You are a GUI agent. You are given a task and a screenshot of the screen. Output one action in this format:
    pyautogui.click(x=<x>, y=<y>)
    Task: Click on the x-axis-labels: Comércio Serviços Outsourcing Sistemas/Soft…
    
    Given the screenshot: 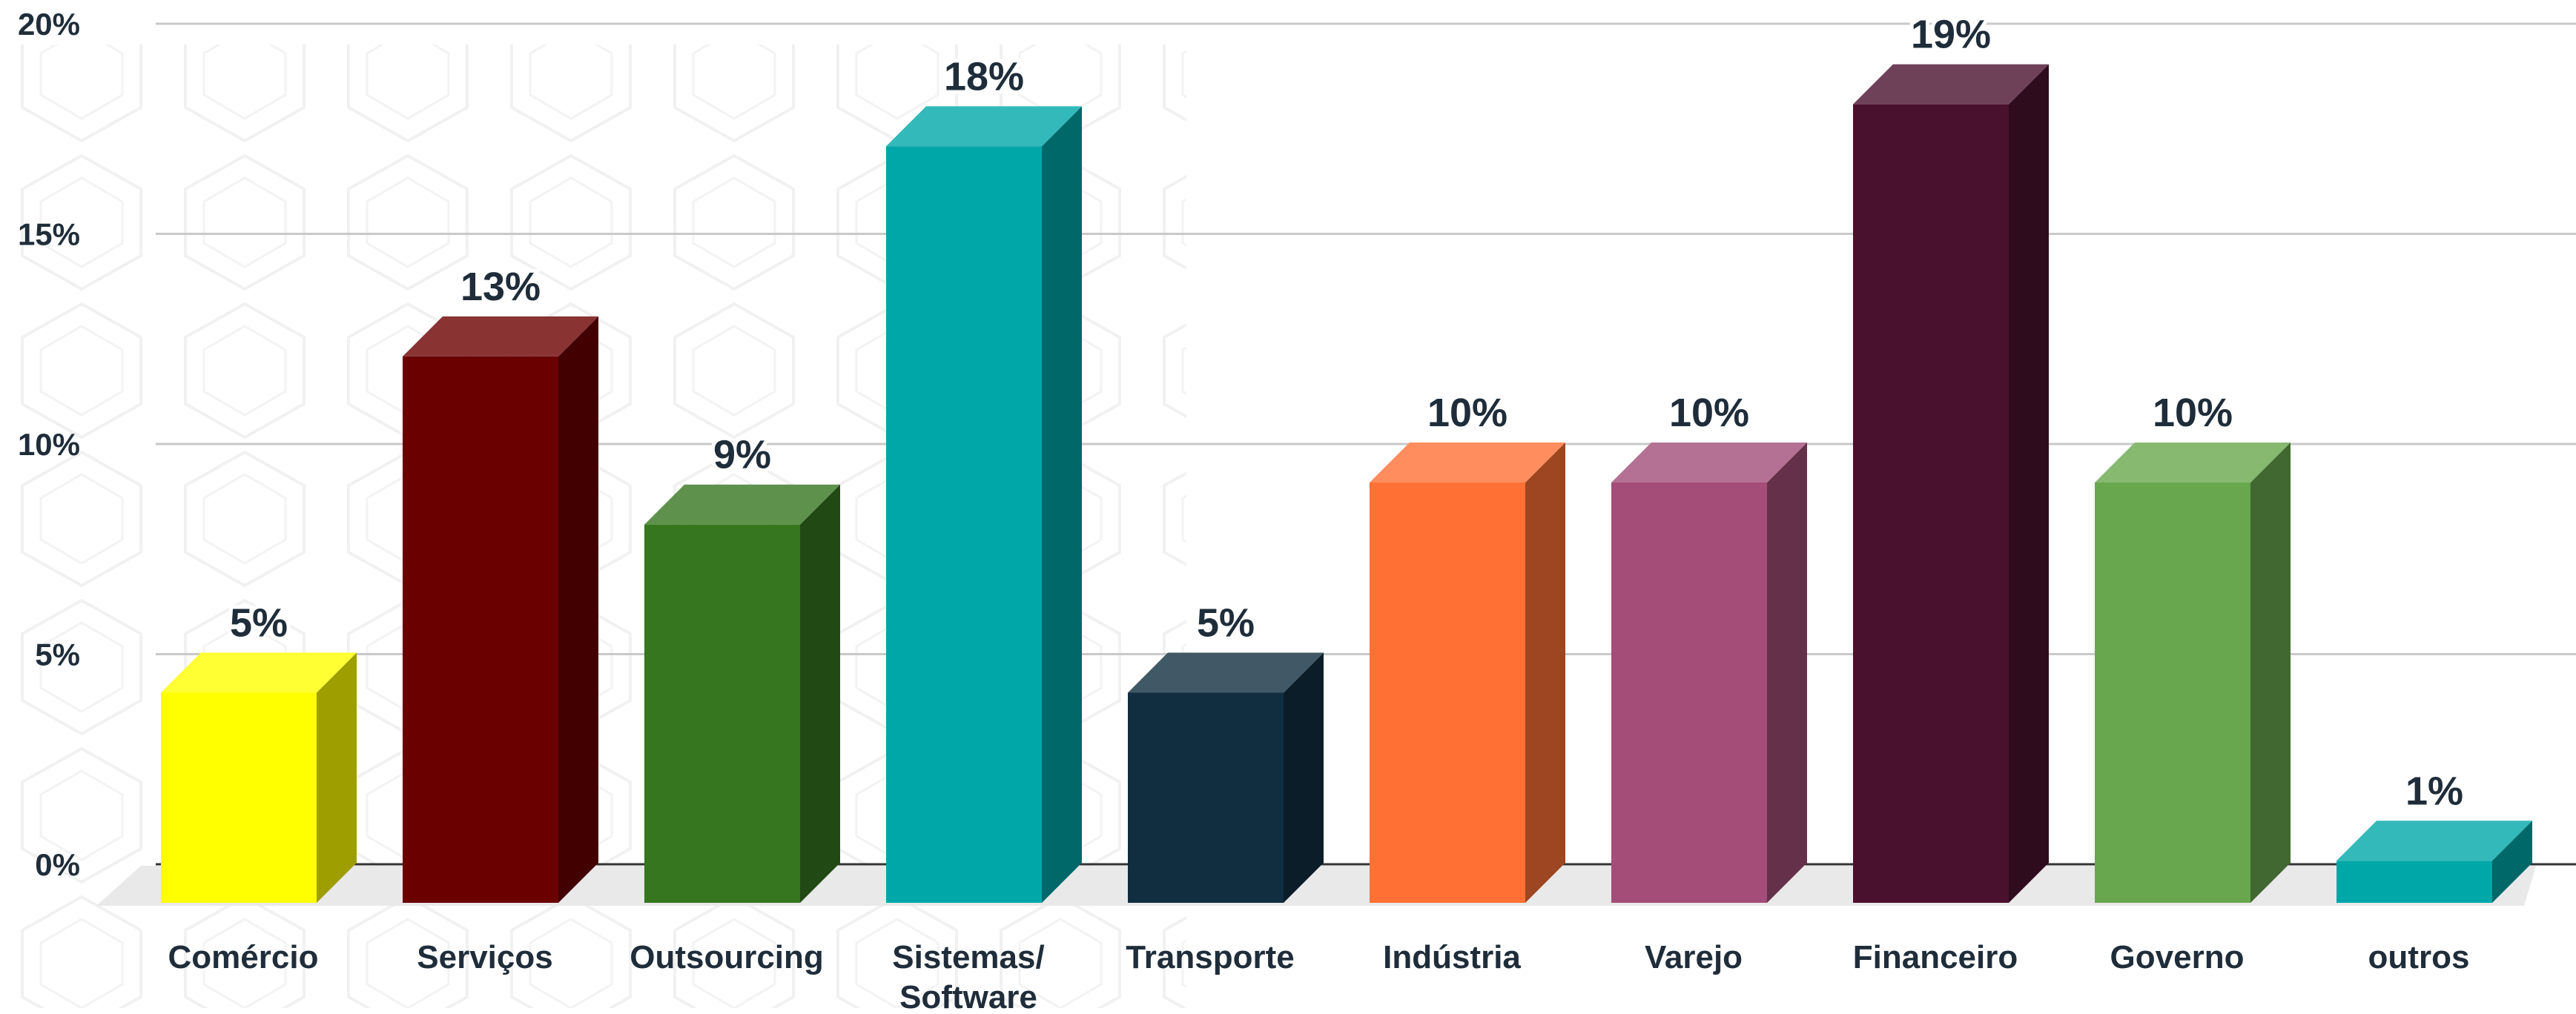 What is the action you would take?
    pyautogui.click(x=1319, y=976)
    